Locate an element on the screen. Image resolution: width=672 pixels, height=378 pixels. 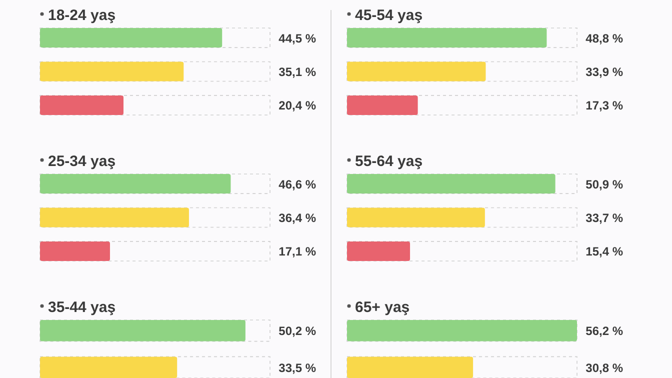
data-label: 56,2 % is located at coordinates (605, 331).